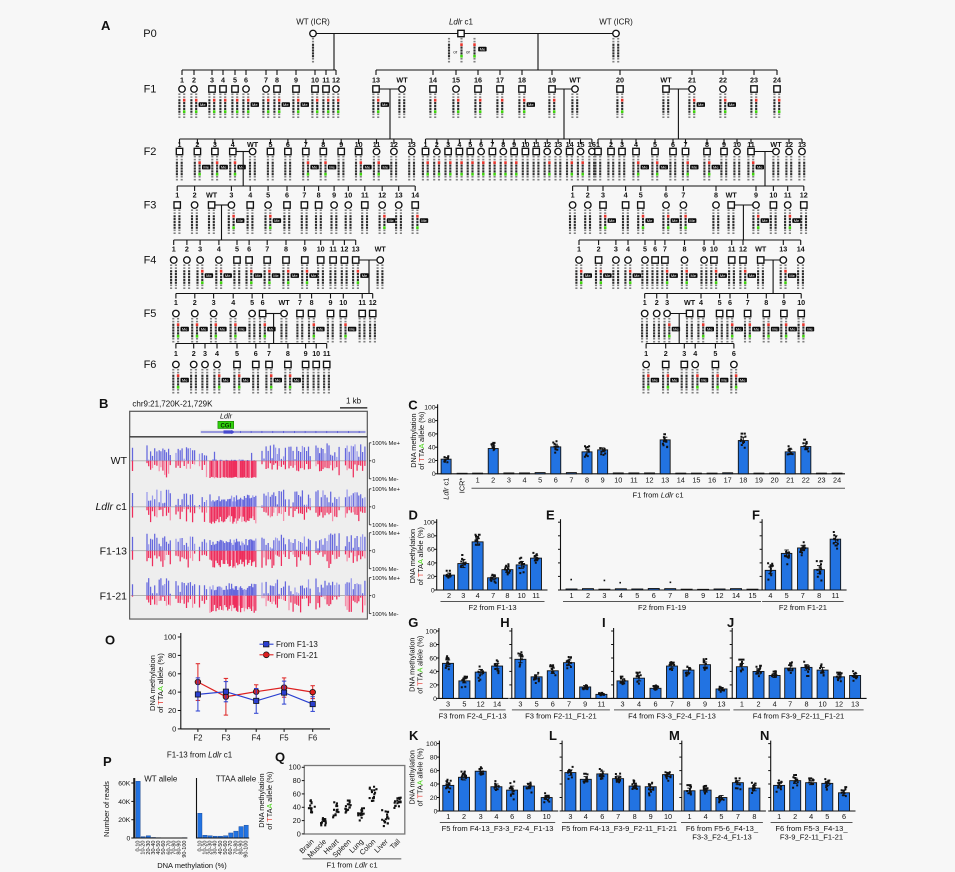  Describe the element at coordinates (522, 80) in the screenshot. I see `svg-text: 18` at that location.